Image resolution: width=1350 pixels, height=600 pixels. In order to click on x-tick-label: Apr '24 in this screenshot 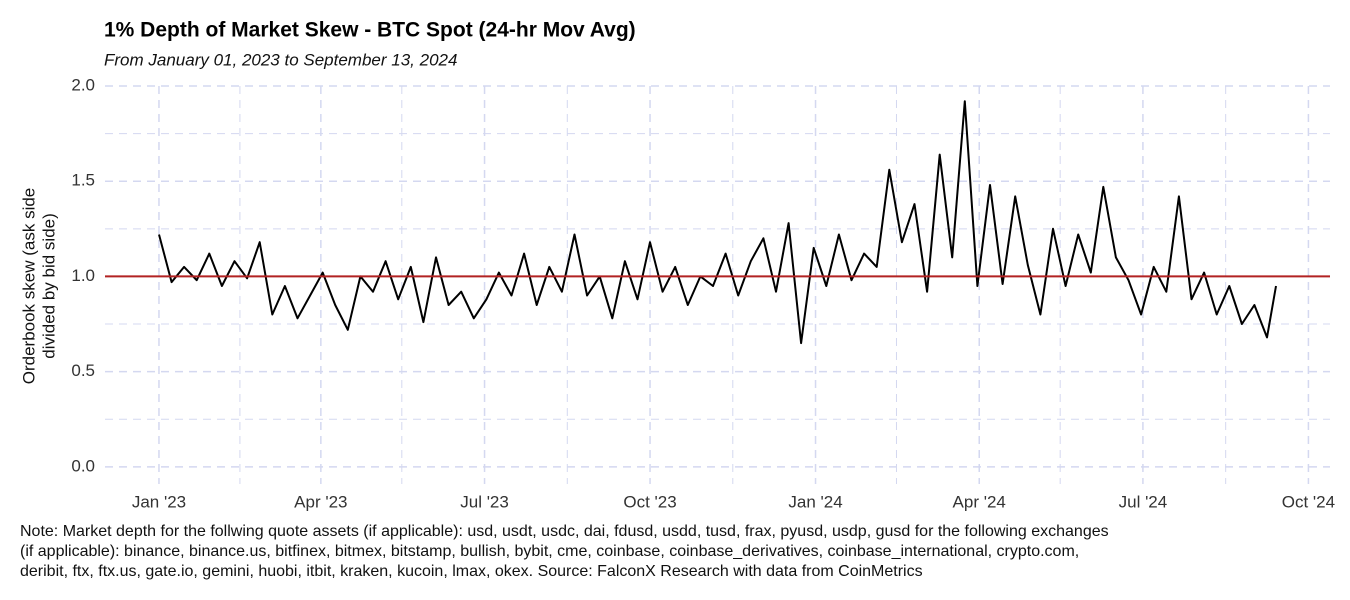, I will do `click(979, 501)`.